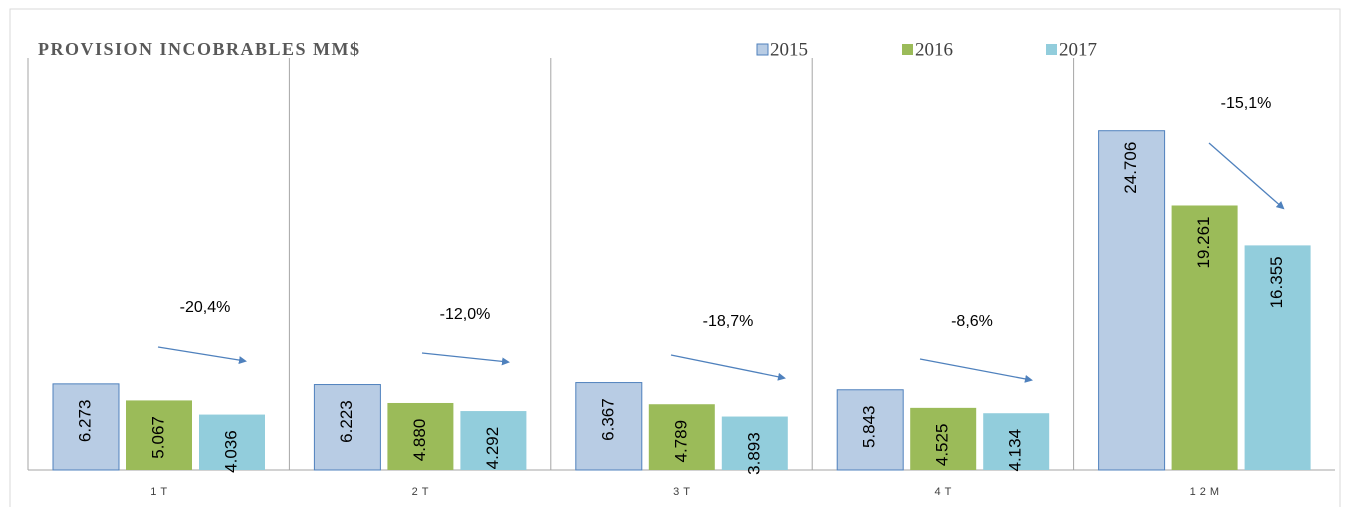  I want to click on annotation: -18,7%, so click(728, 321).